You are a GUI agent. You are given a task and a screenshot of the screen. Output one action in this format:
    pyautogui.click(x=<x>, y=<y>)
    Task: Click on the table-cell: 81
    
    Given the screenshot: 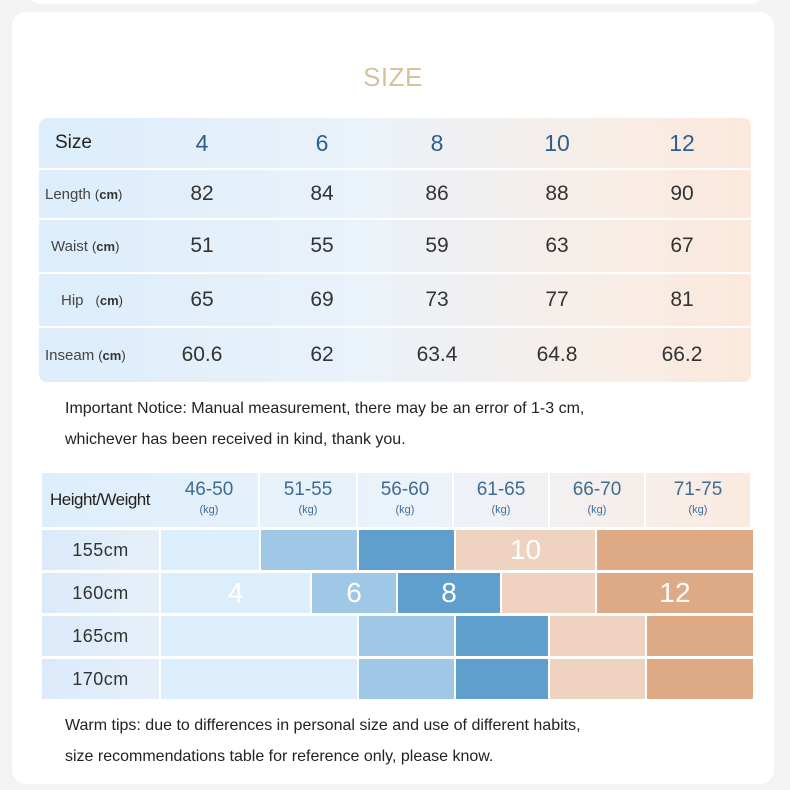 What is the action you would take?
    pyautogui.click(x=682, y=299)
    